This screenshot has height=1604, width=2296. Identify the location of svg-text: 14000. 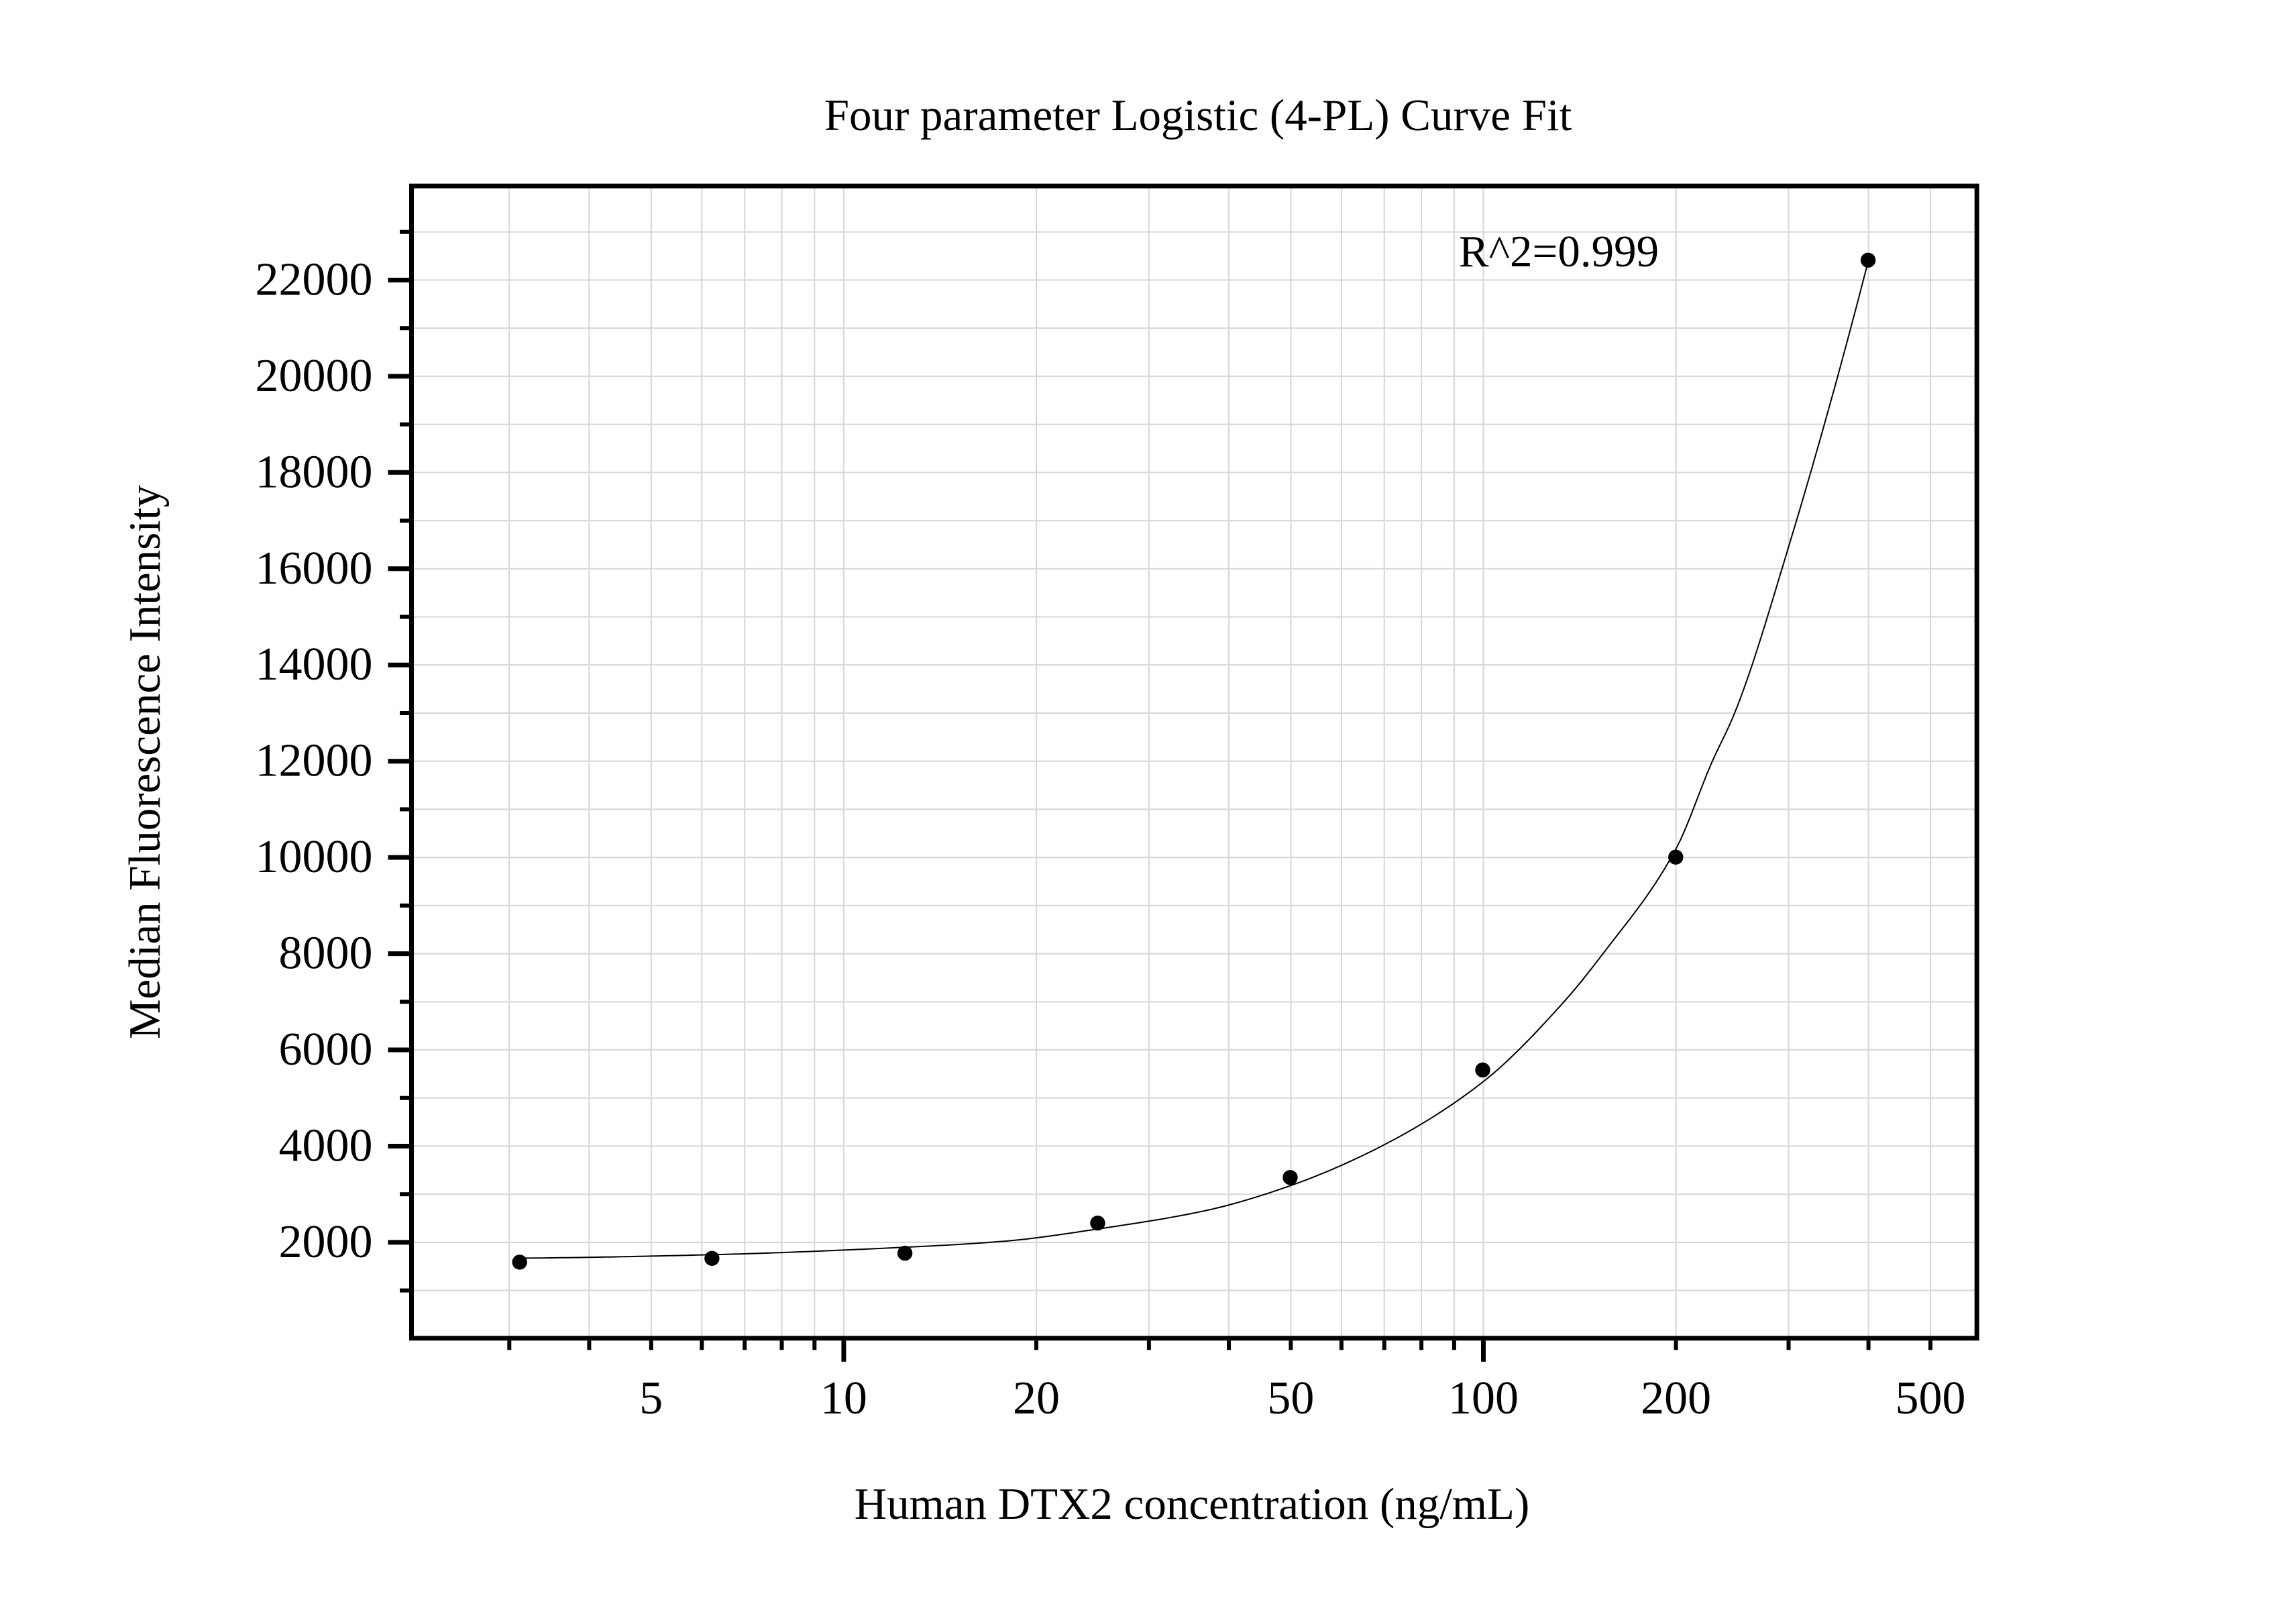
(314, 664).